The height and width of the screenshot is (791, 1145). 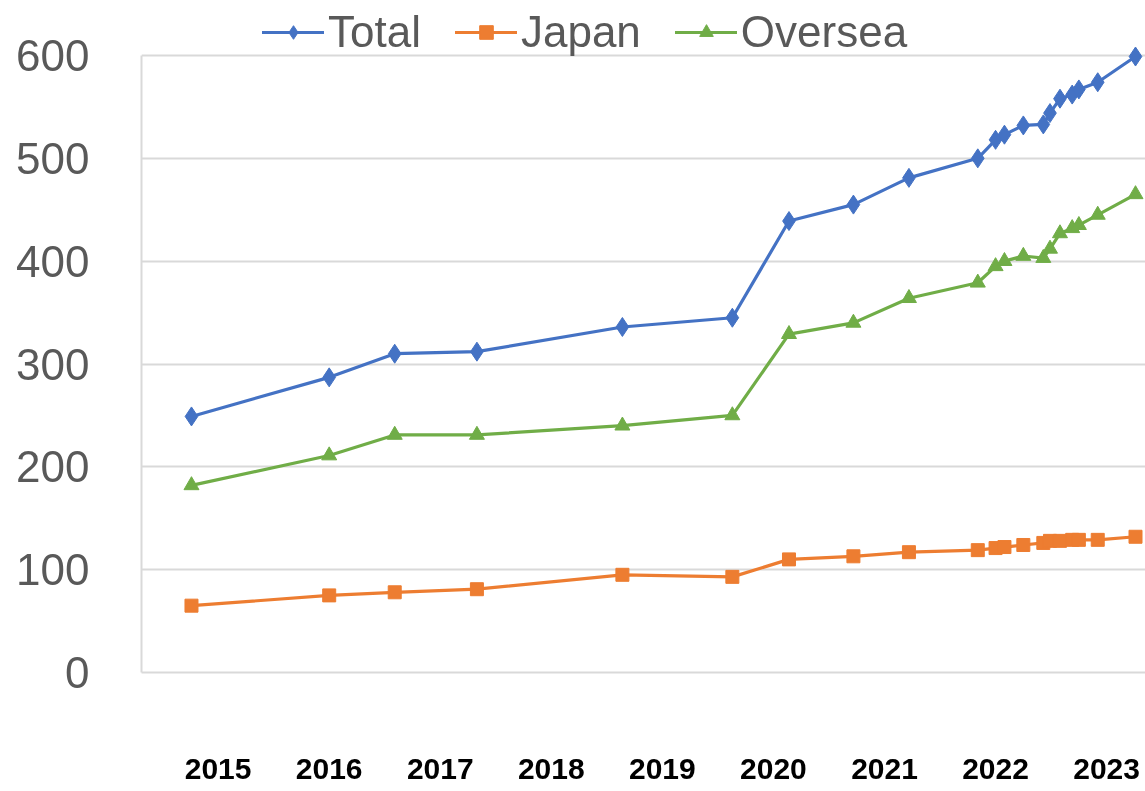 What do you see at coordinates (53, 261) in the screenshot?
I see `y-tick-label: 400` at bounding box center [53, 261].